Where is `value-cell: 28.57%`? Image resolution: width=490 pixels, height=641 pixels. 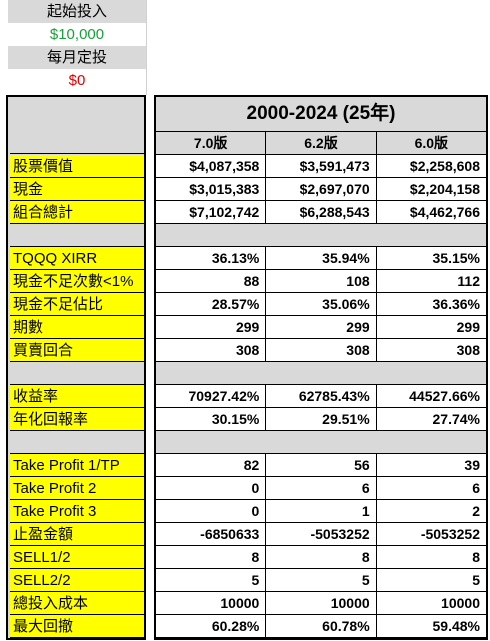
value-cell: 28.57% is located at coordinates (211, 304).